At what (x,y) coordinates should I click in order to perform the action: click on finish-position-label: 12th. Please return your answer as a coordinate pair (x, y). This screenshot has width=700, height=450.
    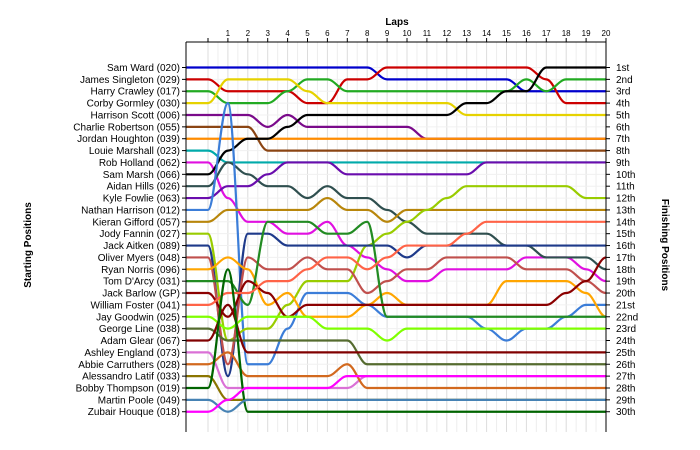
    Looking at the image, I should click on (625, 199).